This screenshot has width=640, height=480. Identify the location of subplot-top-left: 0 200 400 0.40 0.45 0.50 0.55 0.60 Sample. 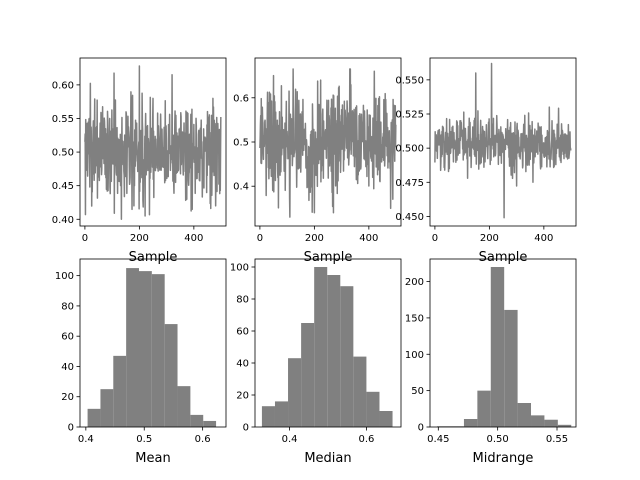
(139, 161).